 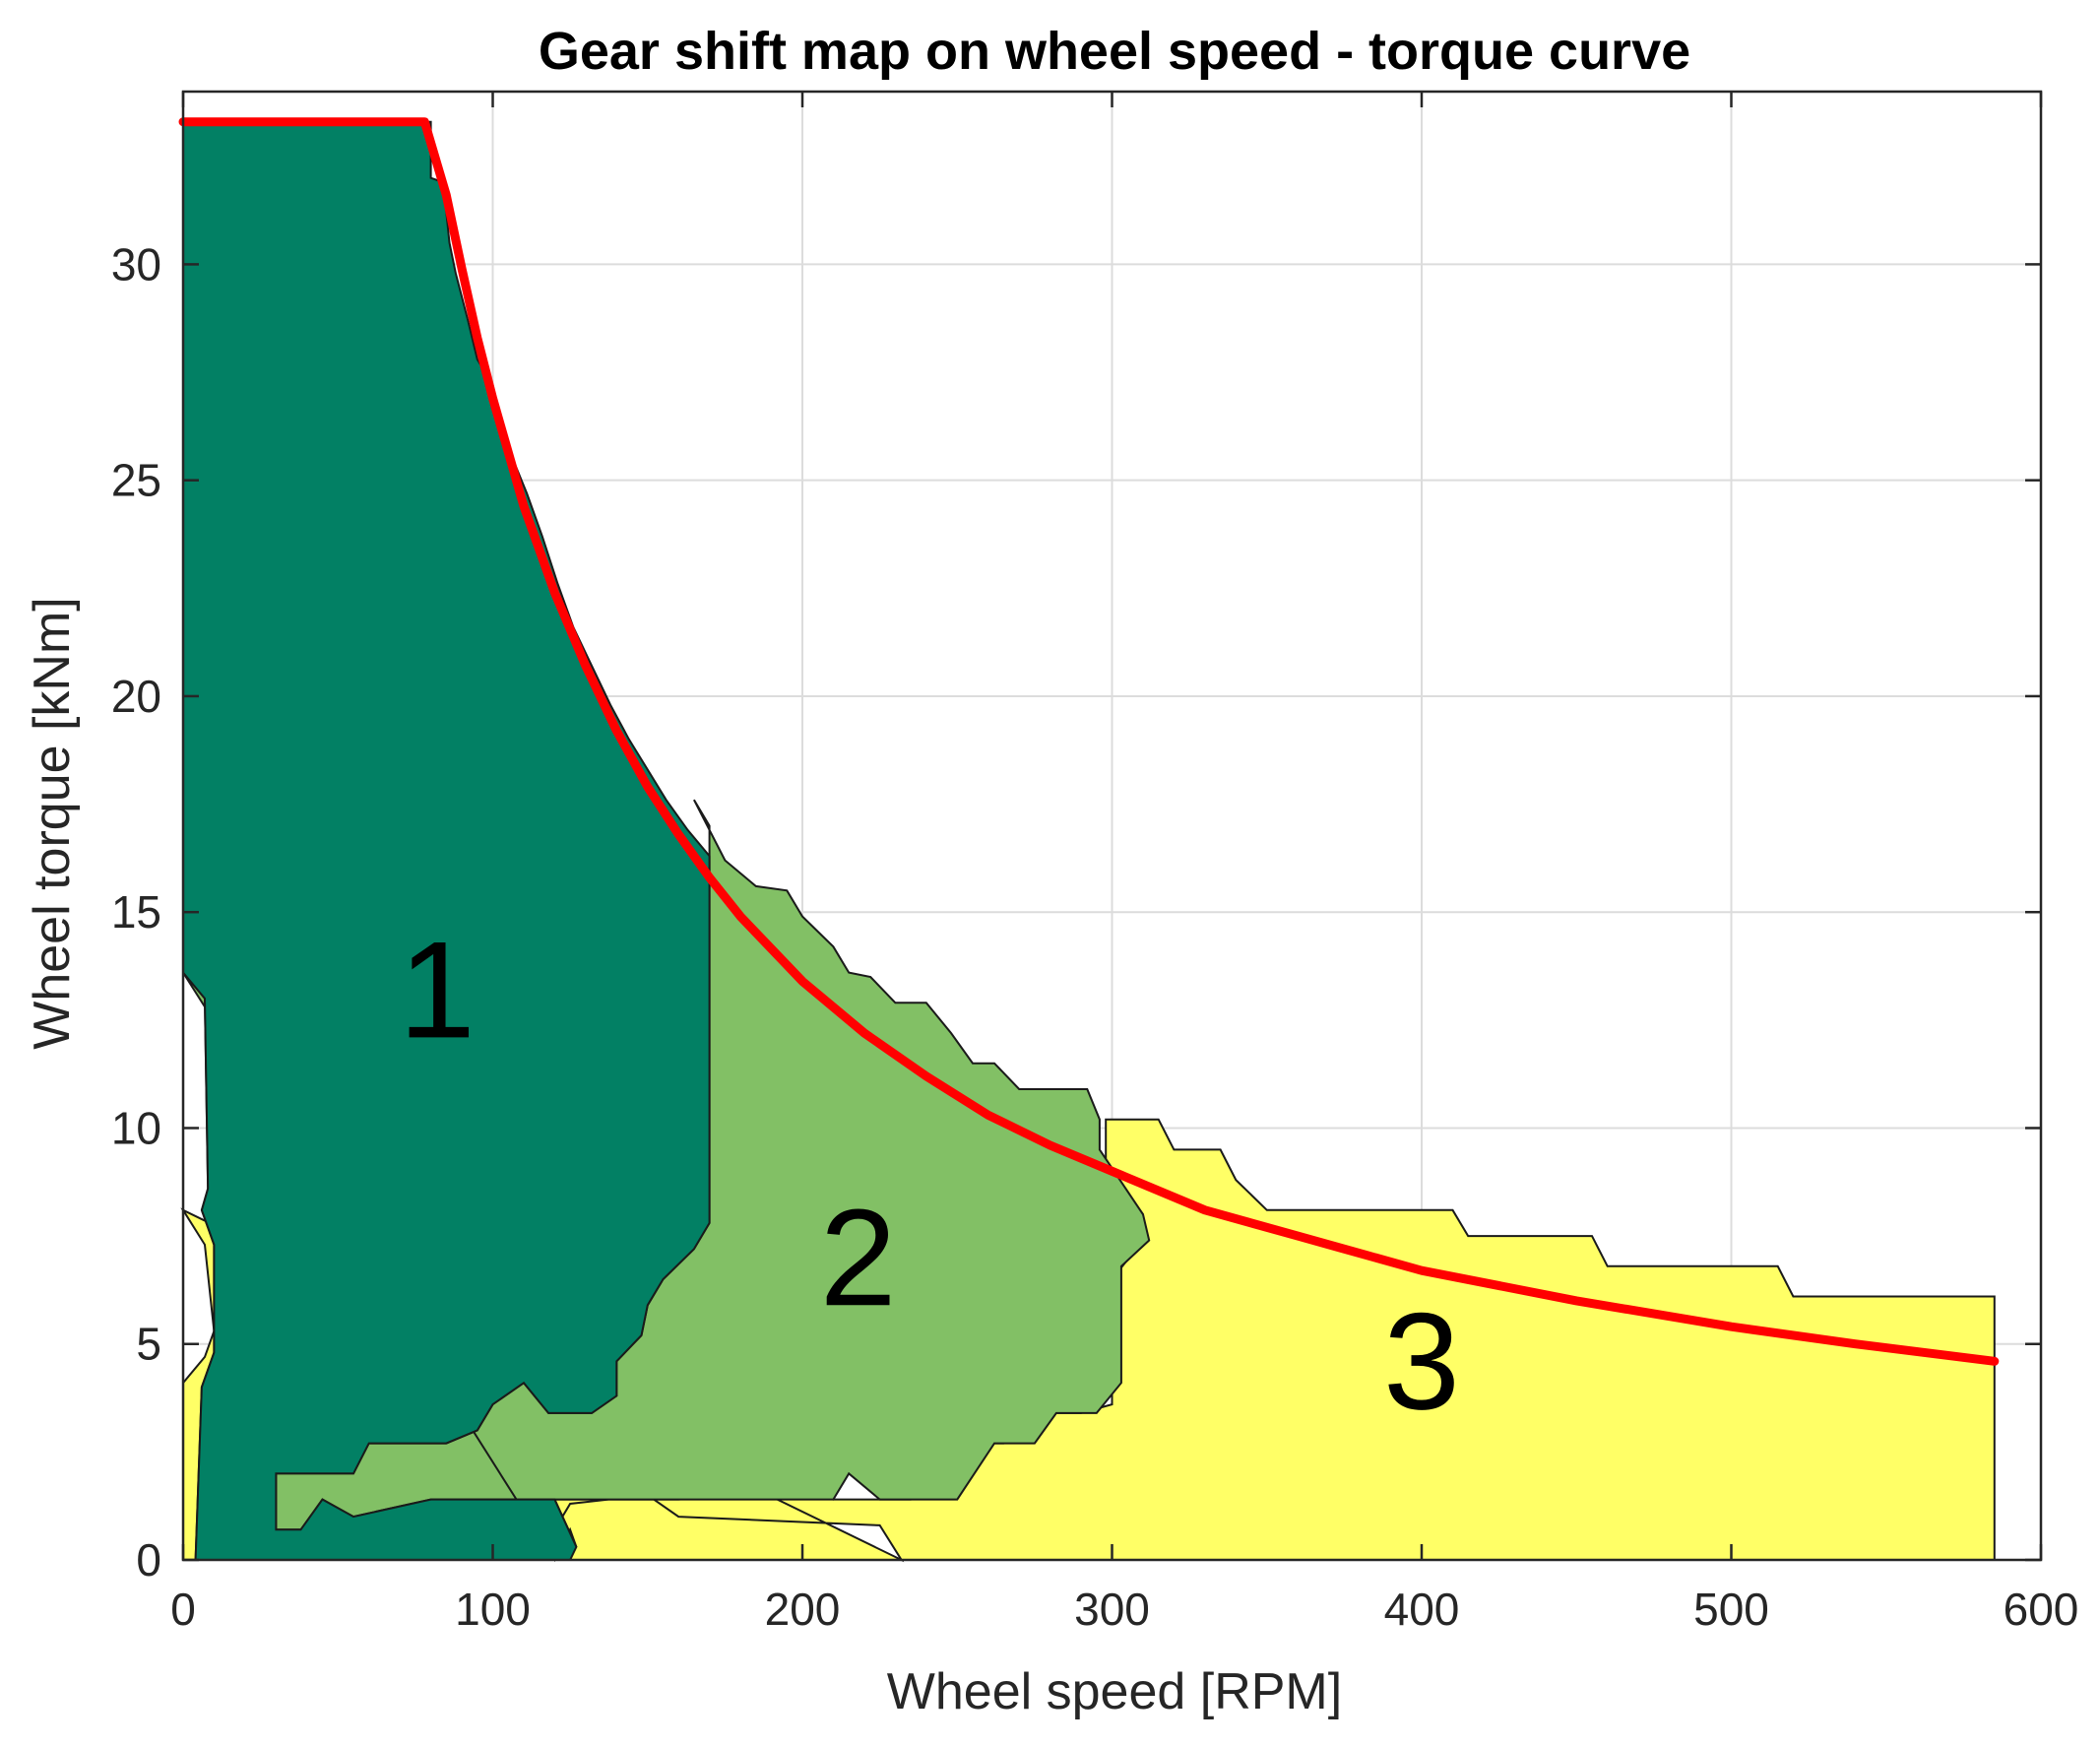 I want to click on y-tick-label: 20, so click(x=136, y=696).